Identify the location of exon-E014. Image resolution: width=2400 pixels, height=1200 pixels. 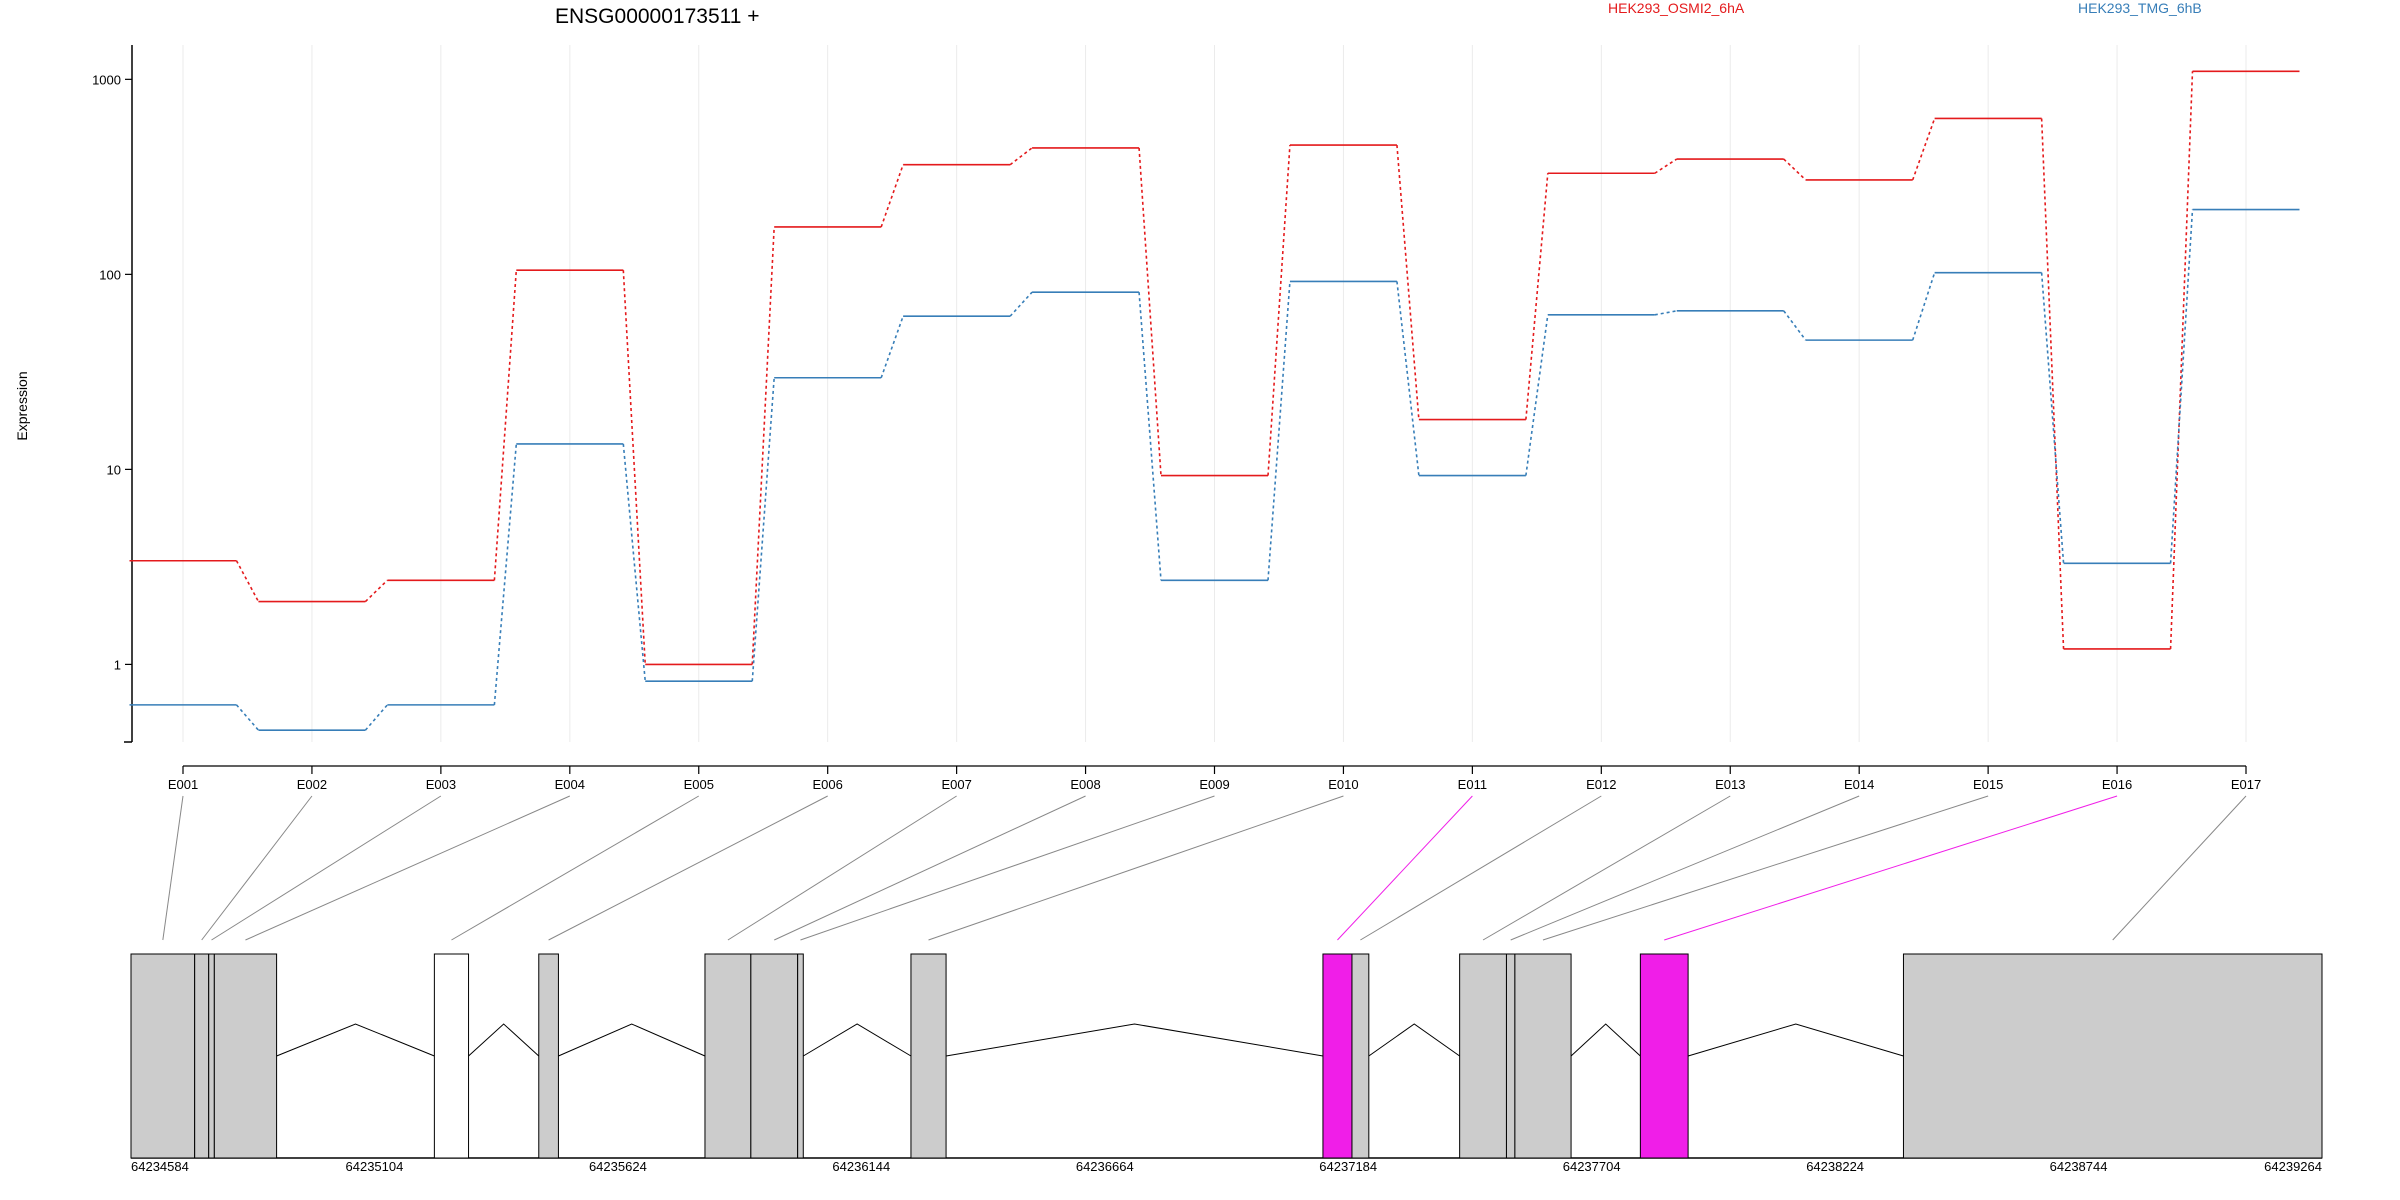
(1510, 1056).